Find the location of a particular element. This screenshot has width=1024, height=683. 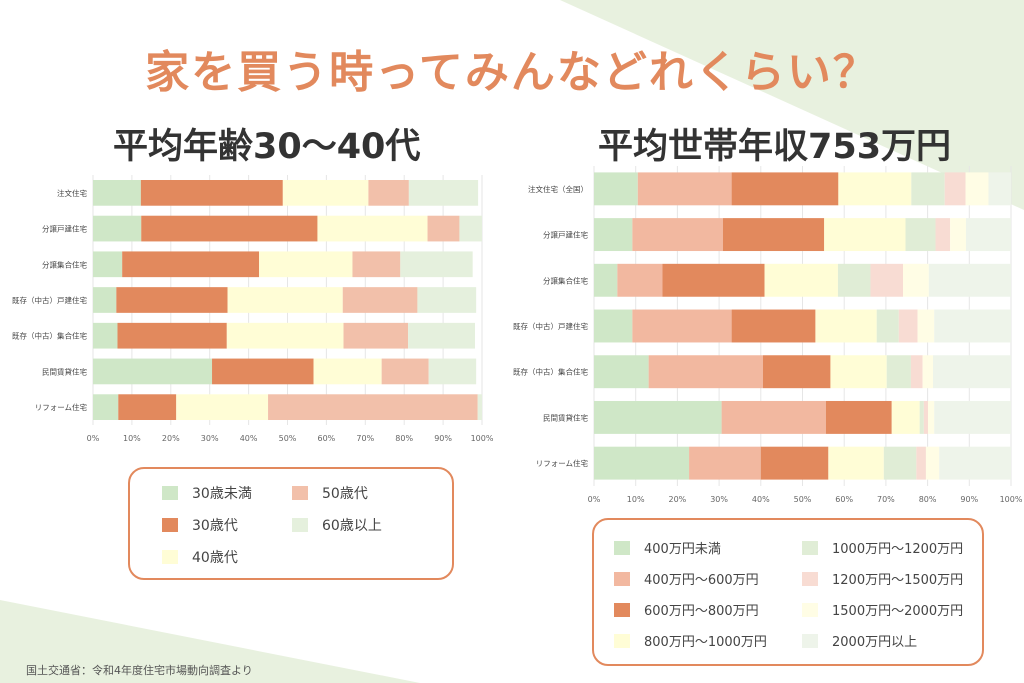

income-x-tick-label: 80% is located at coordinates (928, 499).